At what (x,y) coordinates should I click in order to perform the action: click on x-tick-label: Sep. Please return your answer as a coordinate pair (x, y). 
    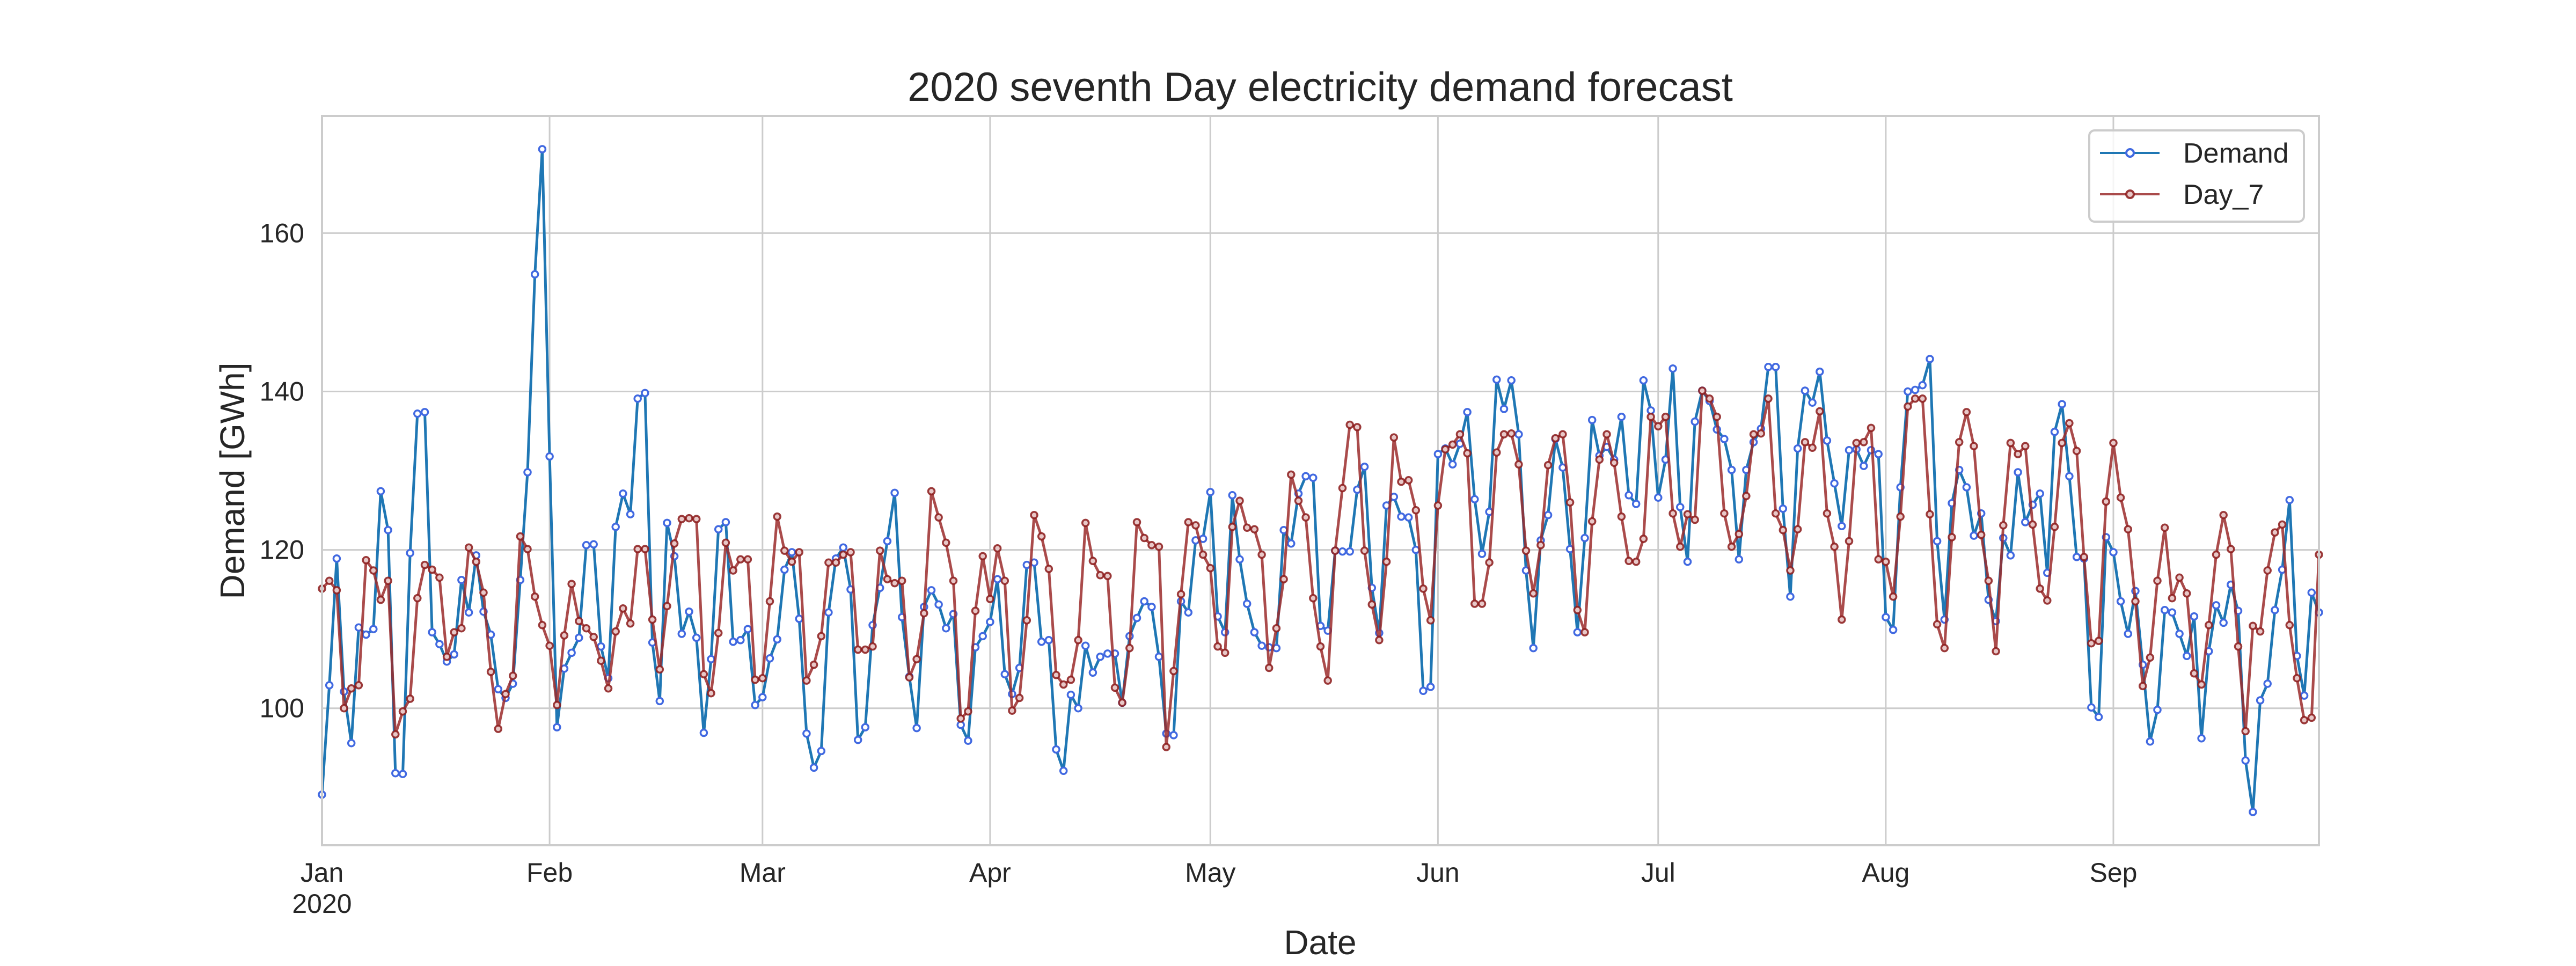
    Looking at the image, I should click on (2113, 873).